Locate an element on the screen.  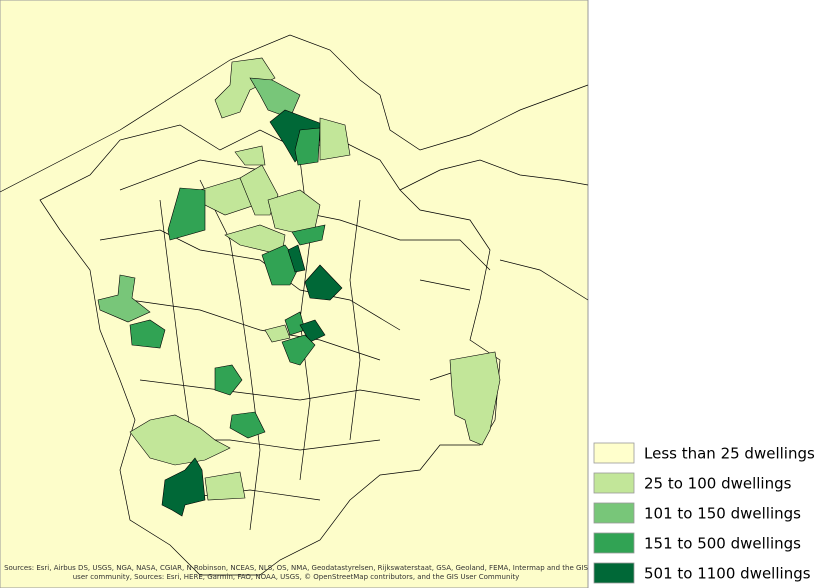
legend-label: 101 to 150 dwellings is located at coordinates (722, 514).